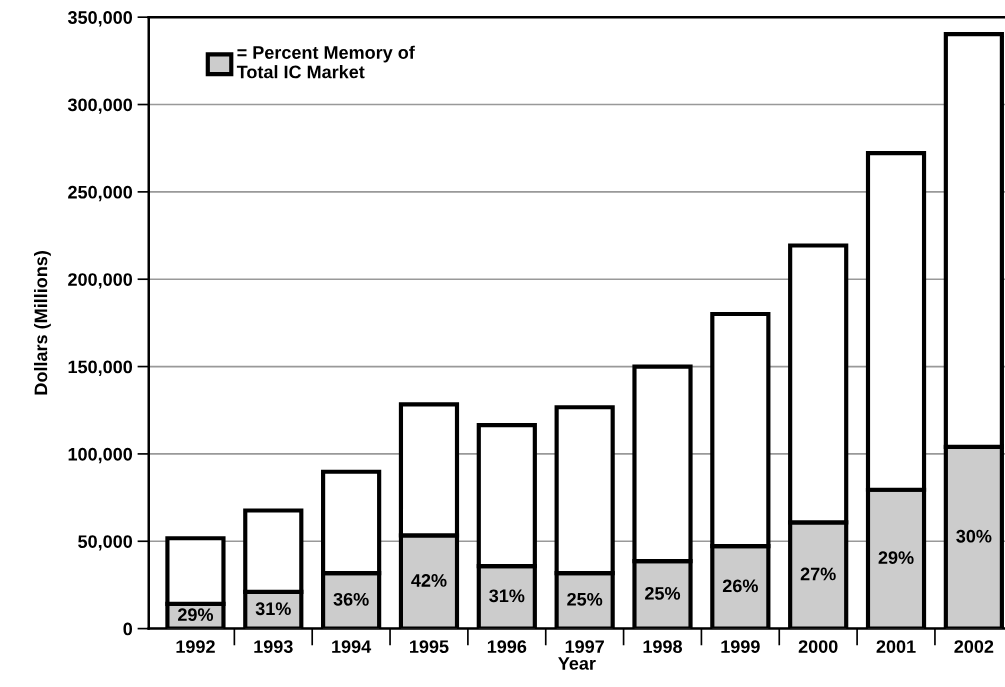 The image size is (1005, 687). I want to click on x-tick-label: 1999, so click(740, 646).